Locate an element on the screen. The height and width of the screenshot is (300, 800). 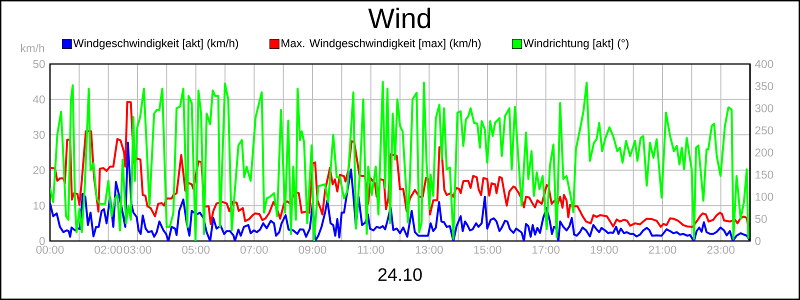
x-tick-label: 00:00 is located at coordinates (50, 250).